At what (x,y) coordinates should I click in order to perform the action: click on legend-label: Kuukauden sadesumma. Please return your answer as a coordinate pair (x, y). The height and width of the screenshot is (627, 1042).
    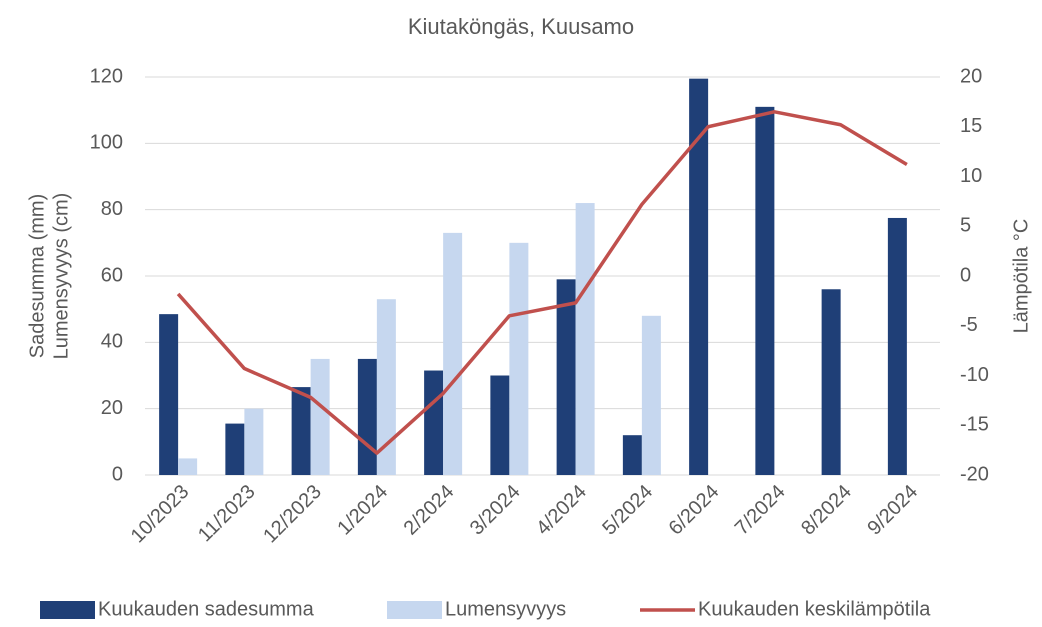
    Looking at the image, I should click on (206, 609).